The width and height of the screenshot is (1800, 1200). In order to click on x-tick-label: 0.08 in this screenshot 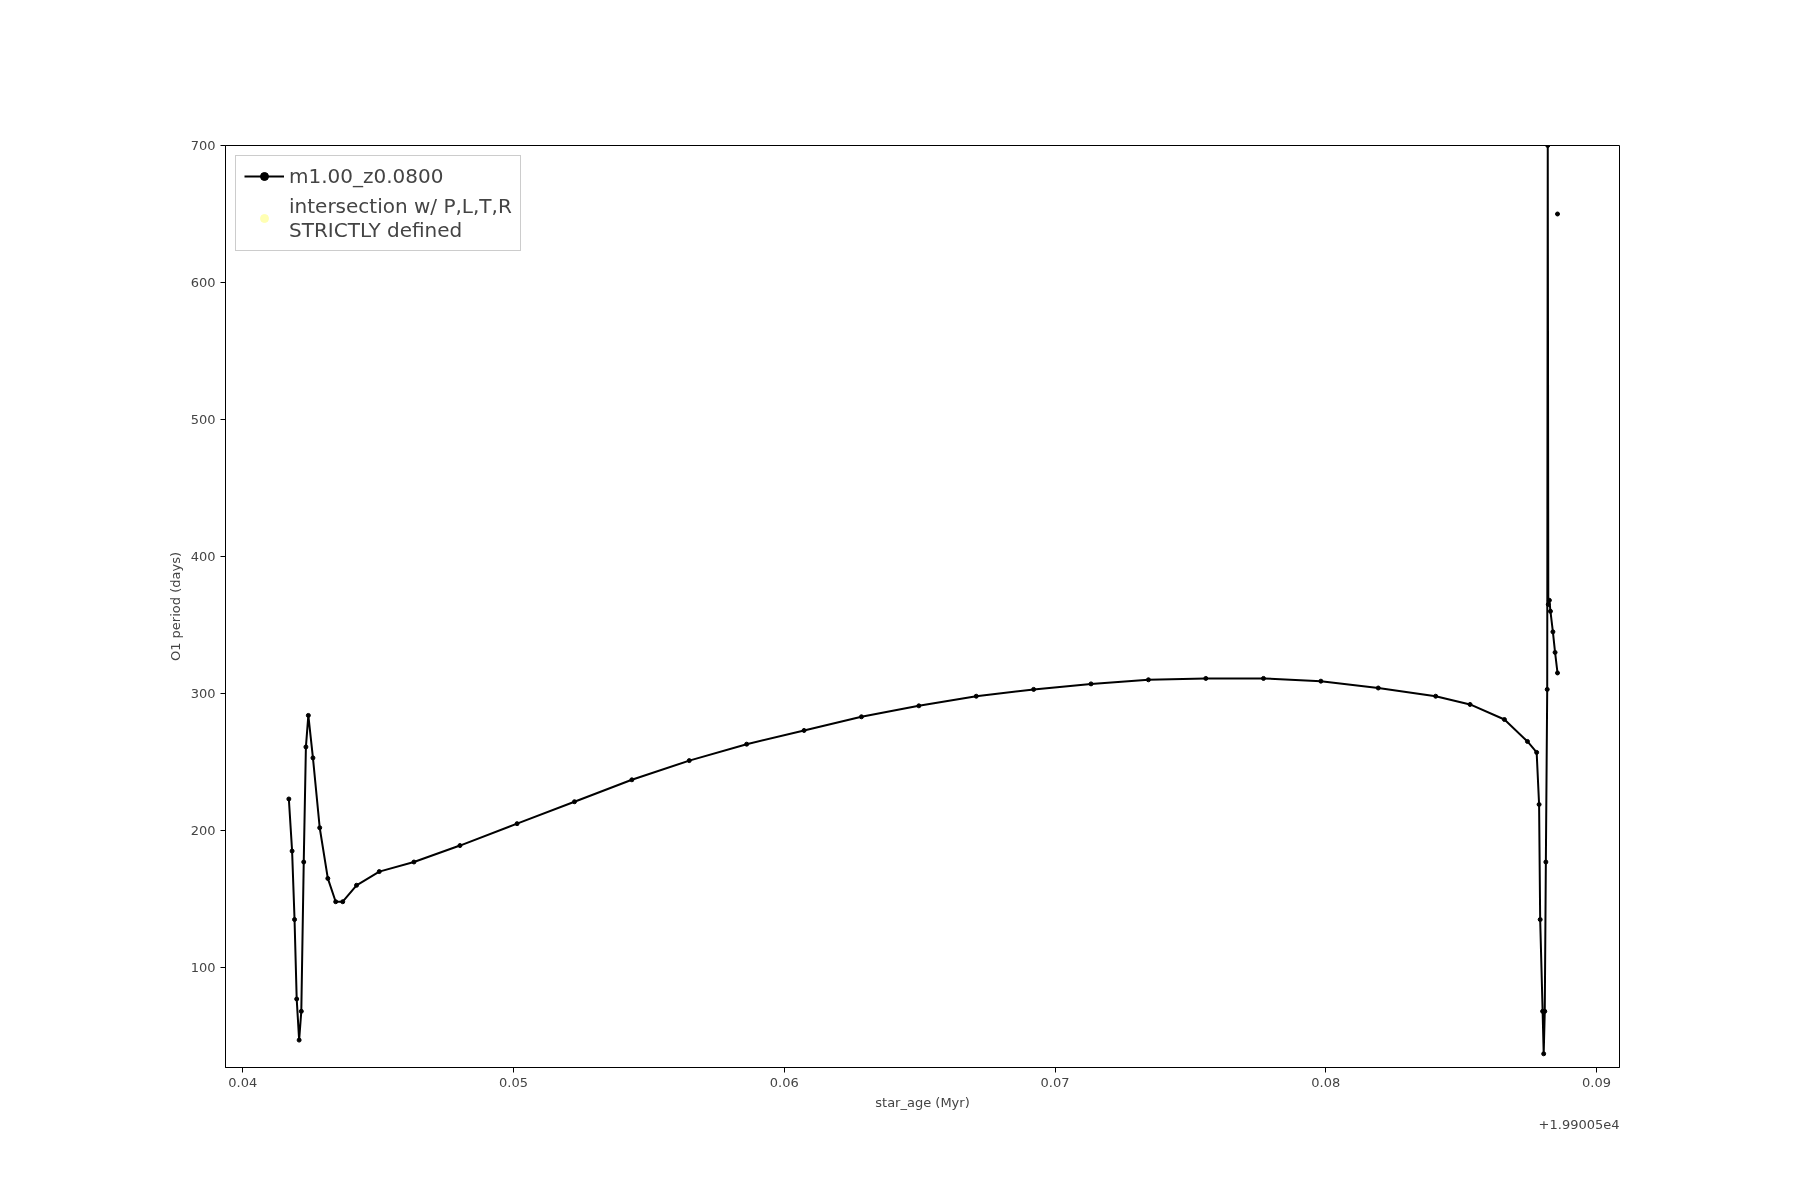, I will do `click(1326, 1082)`.